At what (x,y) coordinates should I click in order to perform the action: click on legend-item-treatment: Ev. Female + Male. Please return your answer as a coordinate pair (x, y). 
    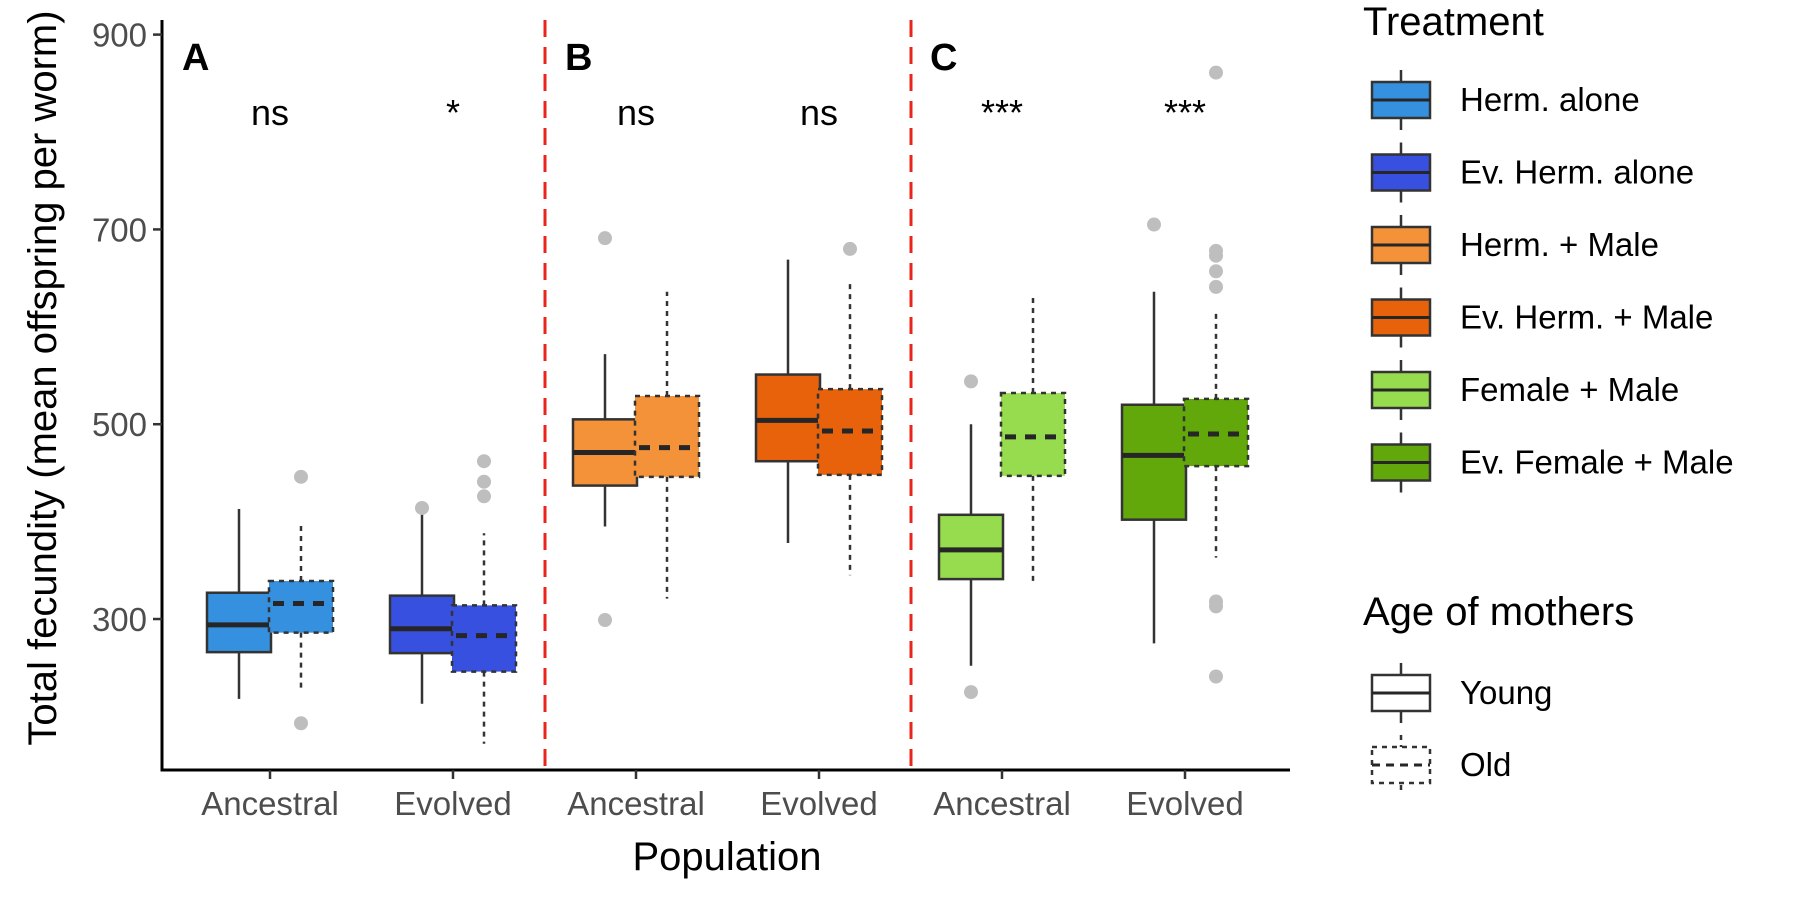
    Looking at the image, I should click on (1552, 462).